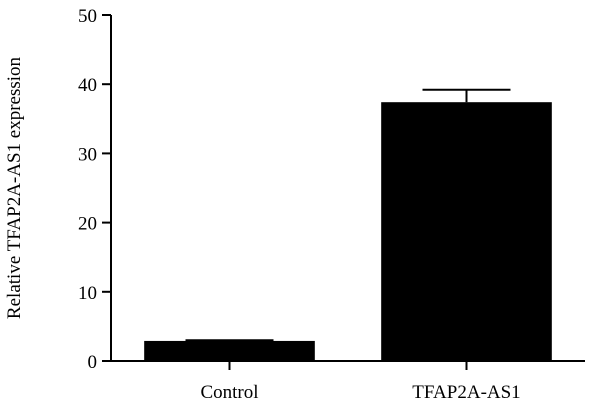 The image size is (600, 407). What do you see at coordinates (87, 85) in the screenshot?
I see `y-tick-label: 40` at bounding box center [87, 85].